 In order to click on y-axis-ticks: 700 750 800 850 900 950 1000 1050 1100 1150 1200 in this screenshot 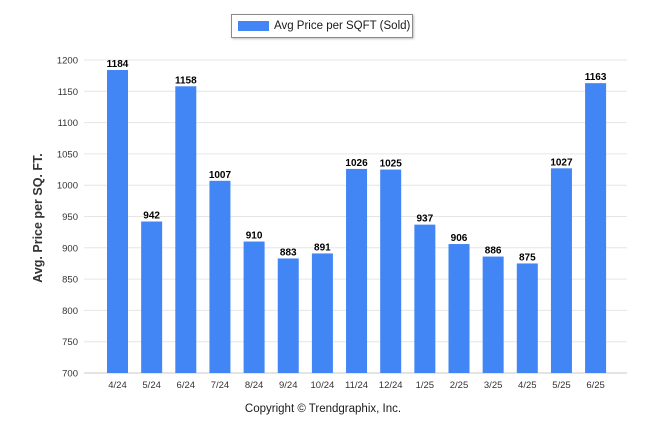, I will do `click(67, 218)`.